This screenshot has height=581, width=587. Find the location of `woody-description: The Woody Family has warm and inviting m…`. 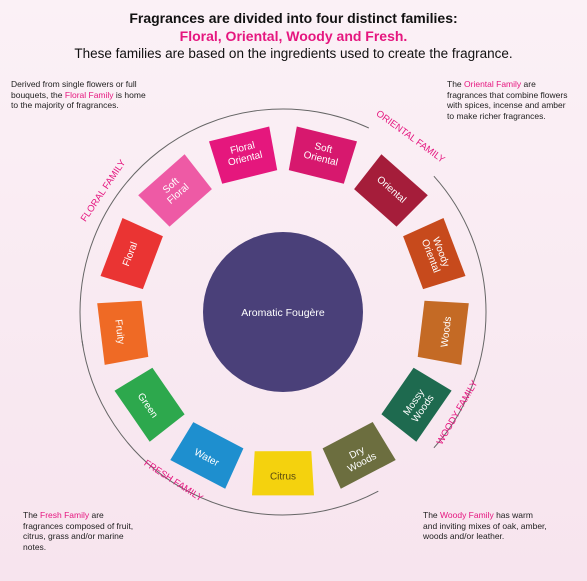

woody-description: The Woody Family has warm and inviting m… is located at coordinates (485, 525).